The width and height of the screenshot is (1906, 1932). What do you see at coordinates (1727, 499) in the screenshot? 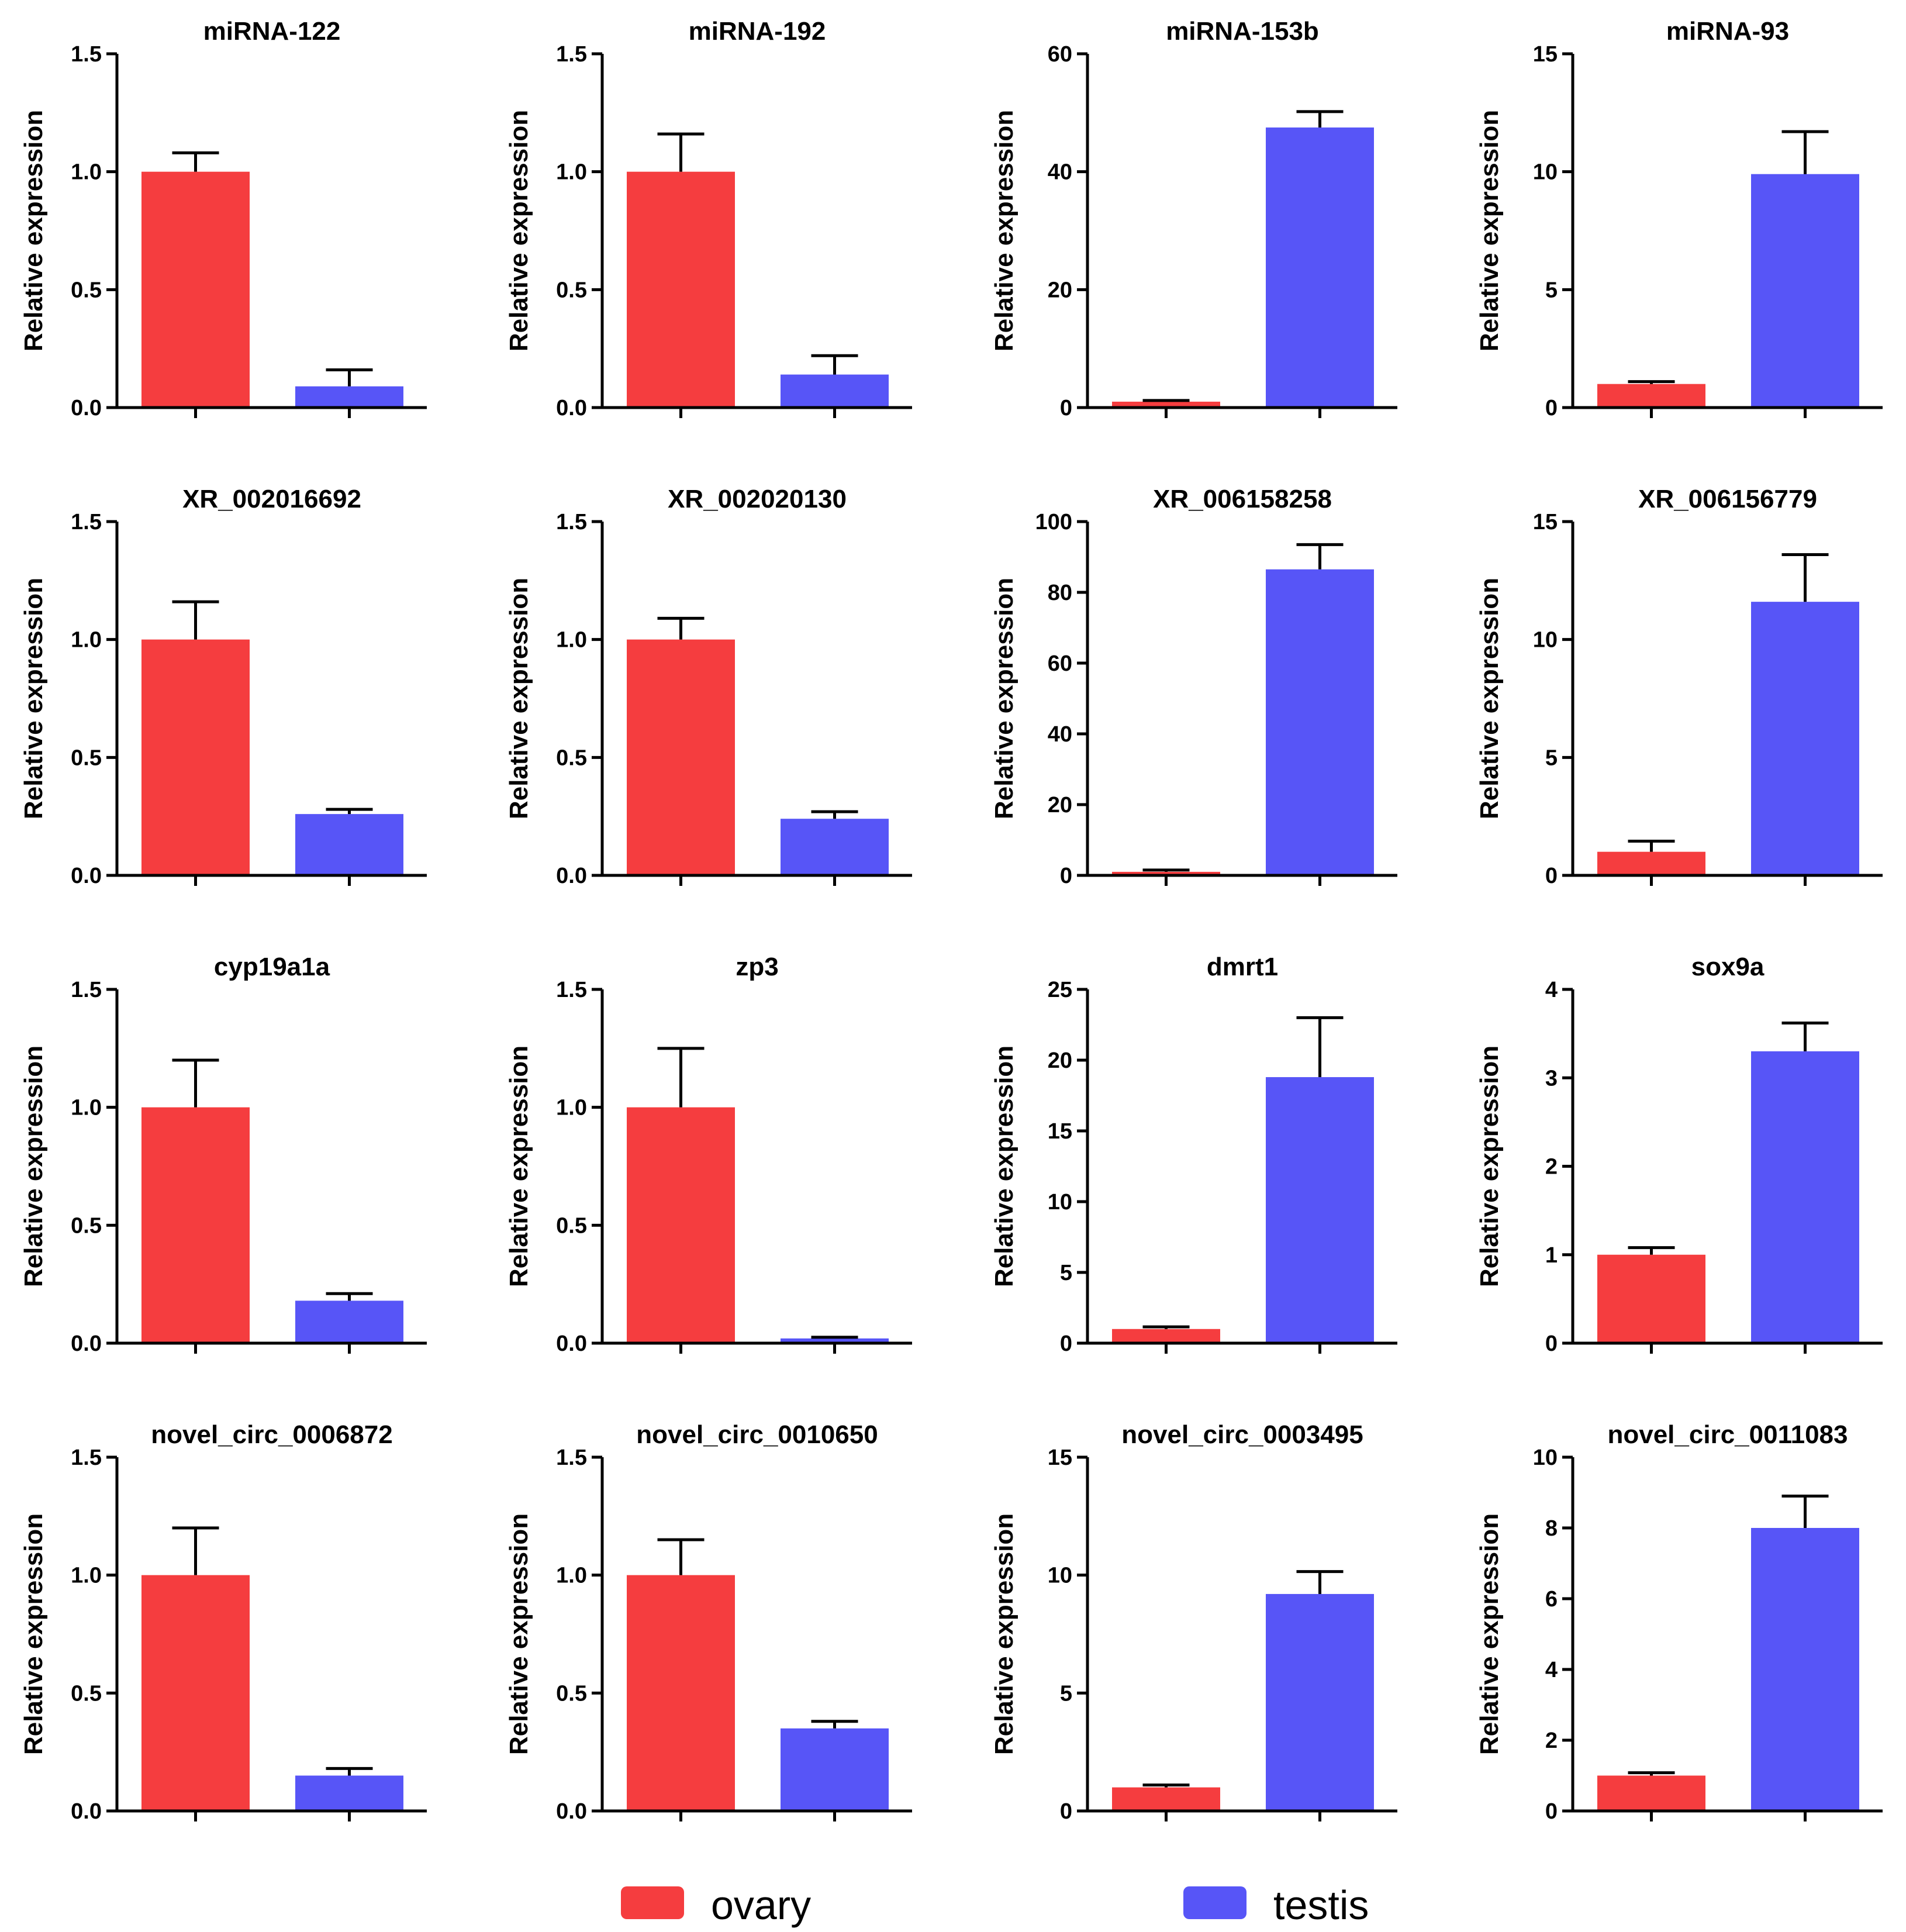
I see `chart-title: XR_006156779` at bounding box center [1727, 499].